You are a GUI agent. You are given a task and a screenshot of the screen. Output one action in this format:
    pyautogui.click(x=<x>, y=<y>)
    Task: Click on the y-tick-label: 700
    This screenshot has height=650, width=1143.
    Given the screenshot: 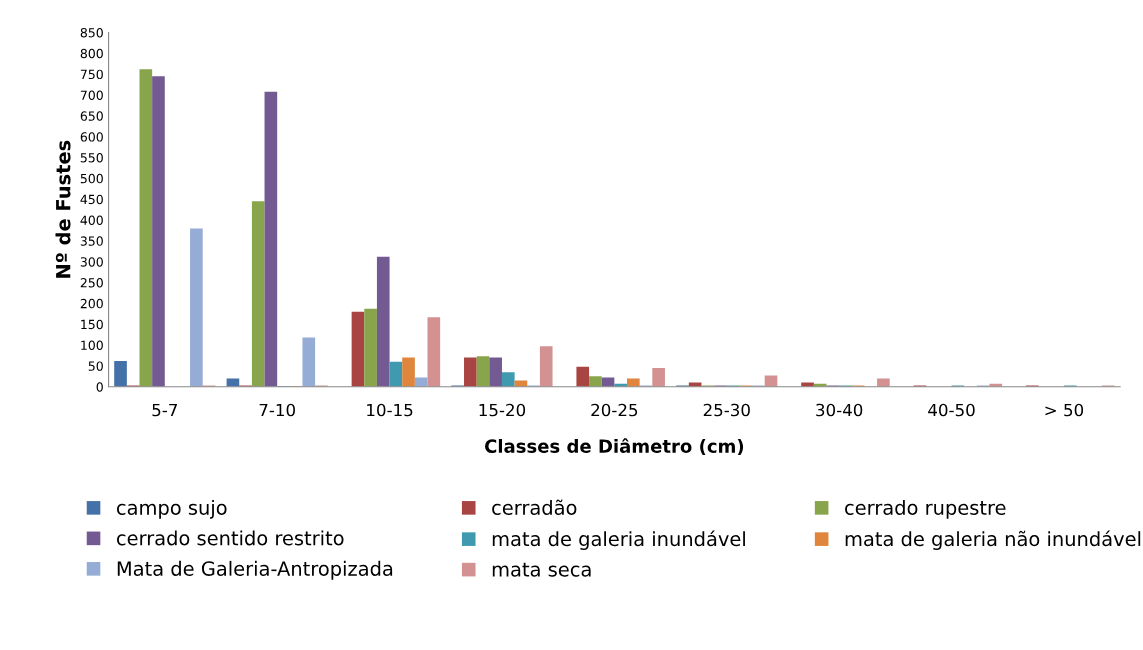 What is the action you would take?
    pyautogui.click(x=91, y=95)
    